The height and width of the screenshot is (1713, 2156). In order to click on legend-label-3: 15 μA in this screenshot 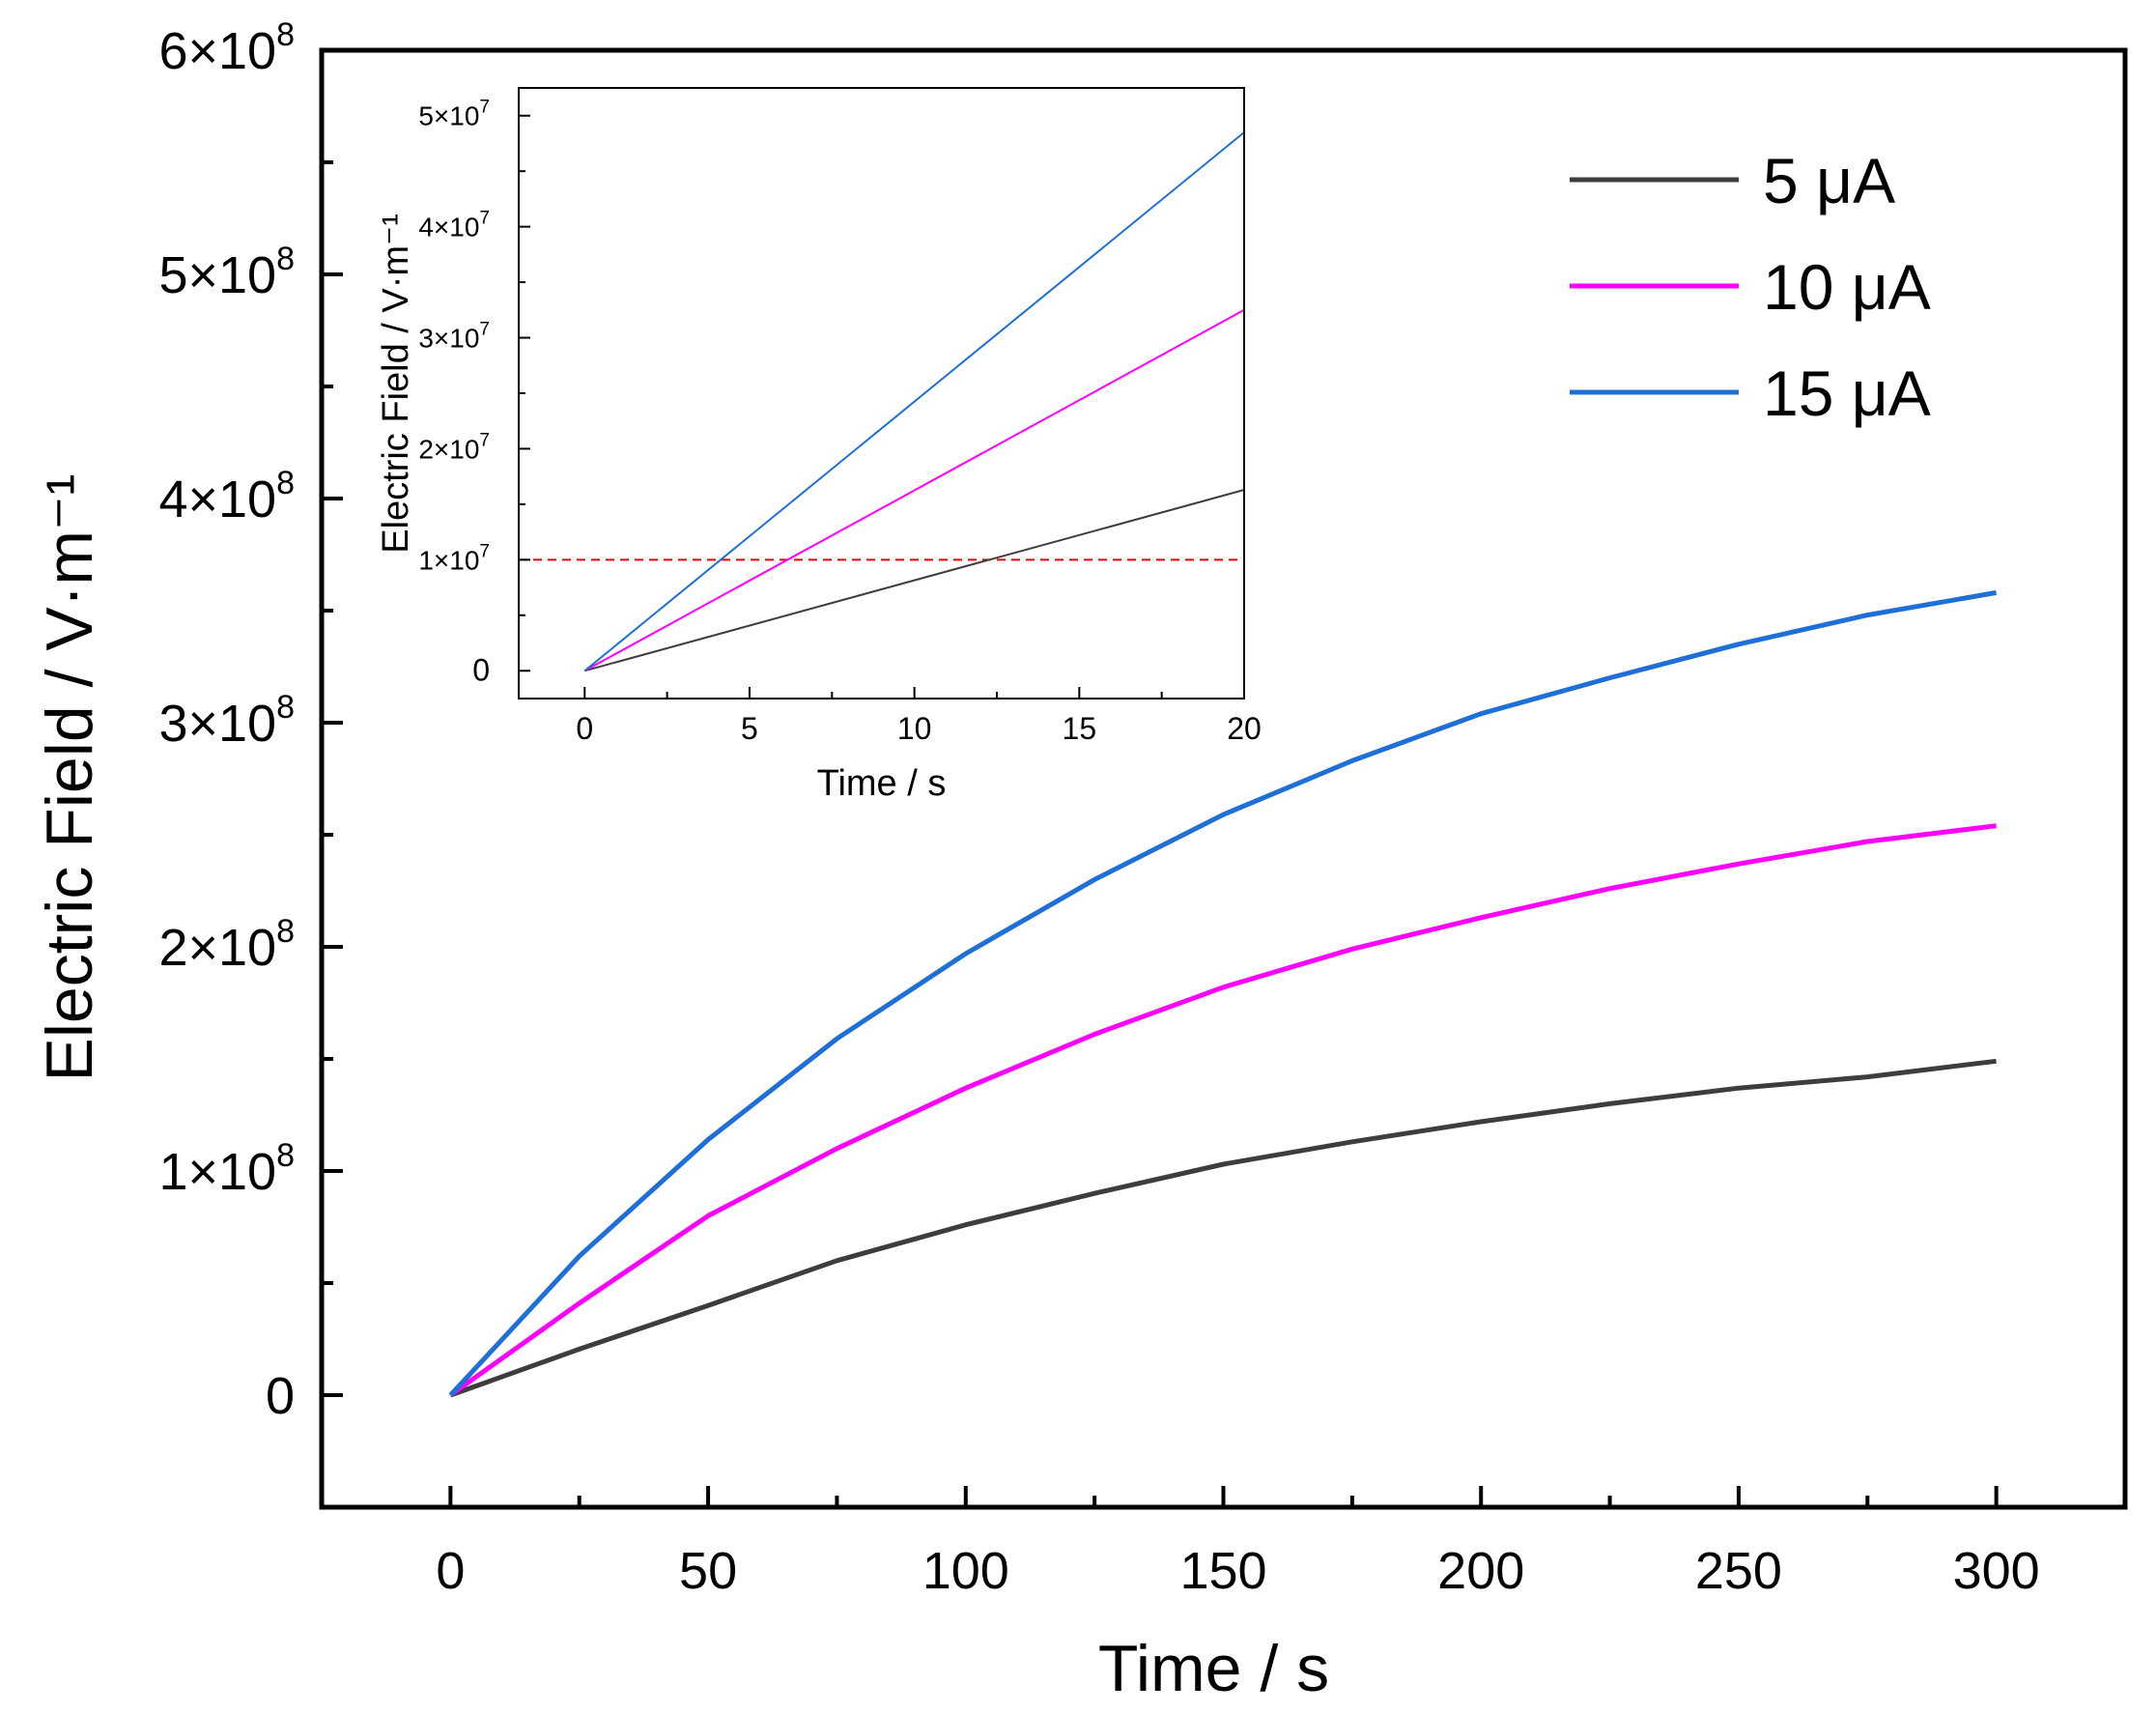, I will do `click(1847, 393)`.